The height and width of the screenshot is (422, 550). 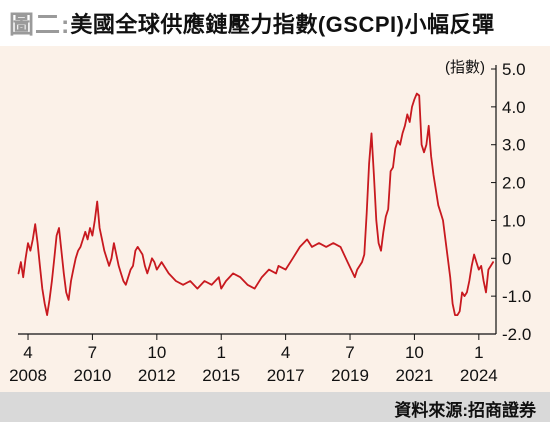 I want to click on title-bar: 圖二: 美國全球供應鏈壓力指數(GSCPI)小幅反彈, so click(x=275, y=23).